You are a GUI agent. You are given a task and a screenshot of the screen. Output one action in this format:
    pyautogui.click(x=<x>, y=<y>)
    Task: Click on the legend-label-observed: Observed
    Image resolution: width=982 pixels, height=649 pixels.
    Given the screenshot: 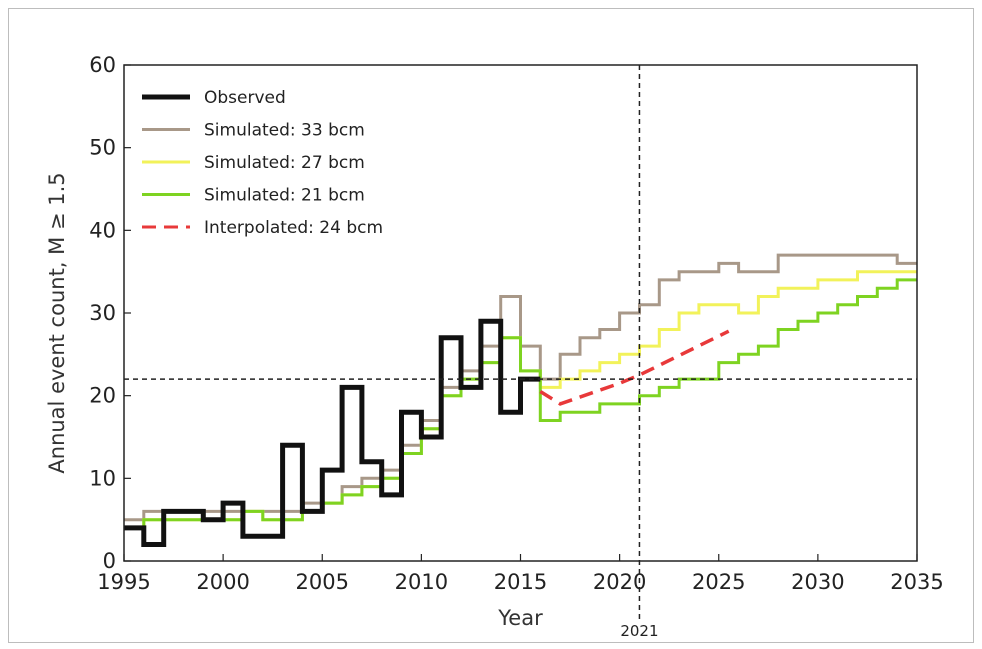 What is the action you would take?
    pyautogui.click(x=245, y=98)
    